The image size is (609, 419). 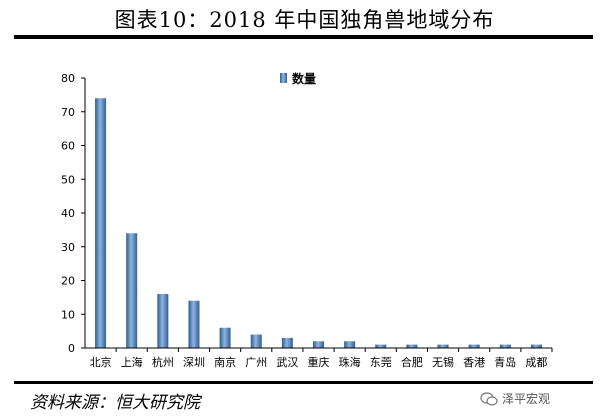 What do you see at coordinates (68, 314) in the screenshot?
I see `y-tick-label: 10` at bounding box center [68, 314].